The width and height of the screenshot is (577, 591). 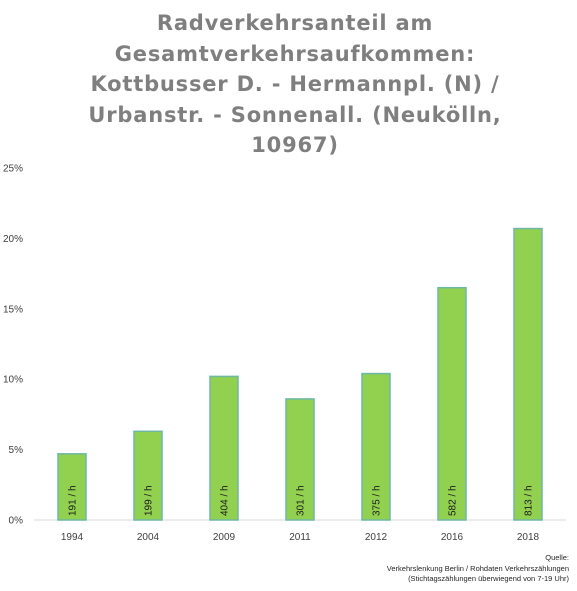 What do you see at coordinates (377, 500) in the screenshot?
I see `data-label-2012: 375 / h` at bounding box center [377, 500].